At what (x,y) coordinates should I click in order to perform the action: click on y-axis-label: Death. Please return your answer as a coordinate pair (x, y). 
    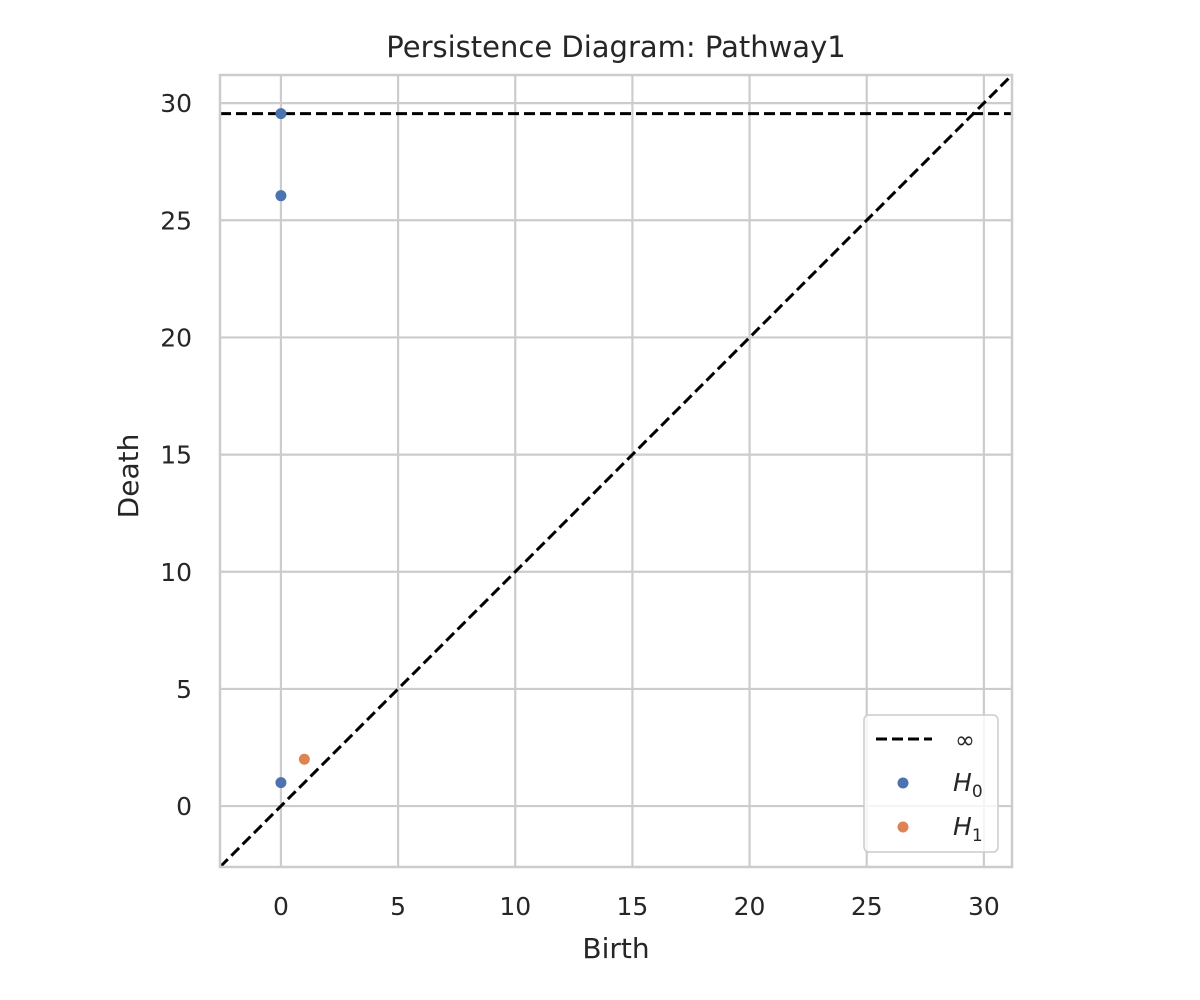
    Looking at the image, I should click on (128, 476).